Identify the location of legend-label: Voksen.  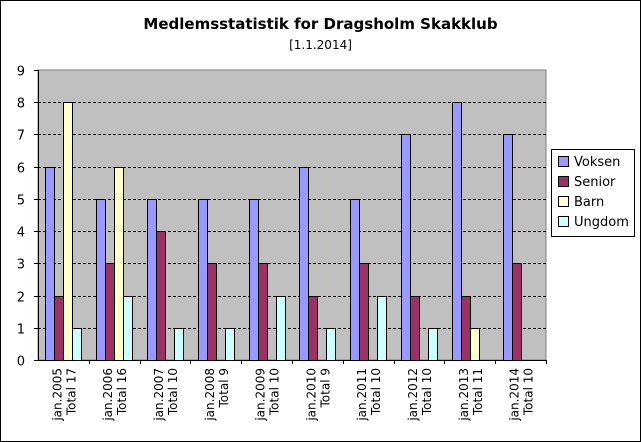
(597, 162).